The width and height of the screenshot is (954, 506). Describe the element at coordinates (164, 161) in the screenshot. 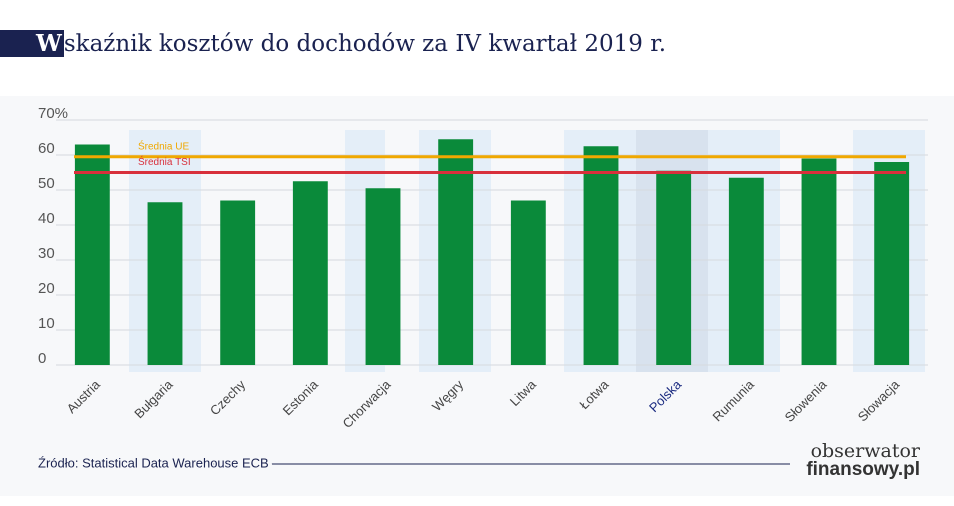

I see `reference-label: Średnia TSI` at that location.